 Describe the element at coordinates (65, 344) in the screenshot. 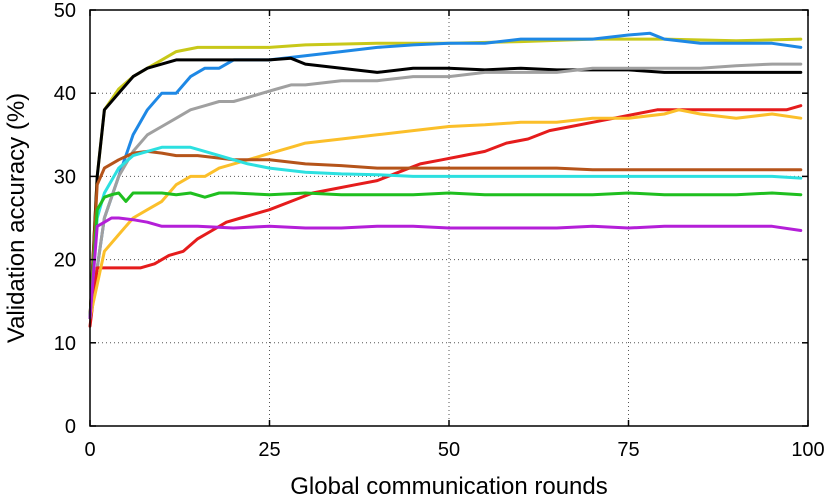

I see `y-tick-label: 10` at that location.